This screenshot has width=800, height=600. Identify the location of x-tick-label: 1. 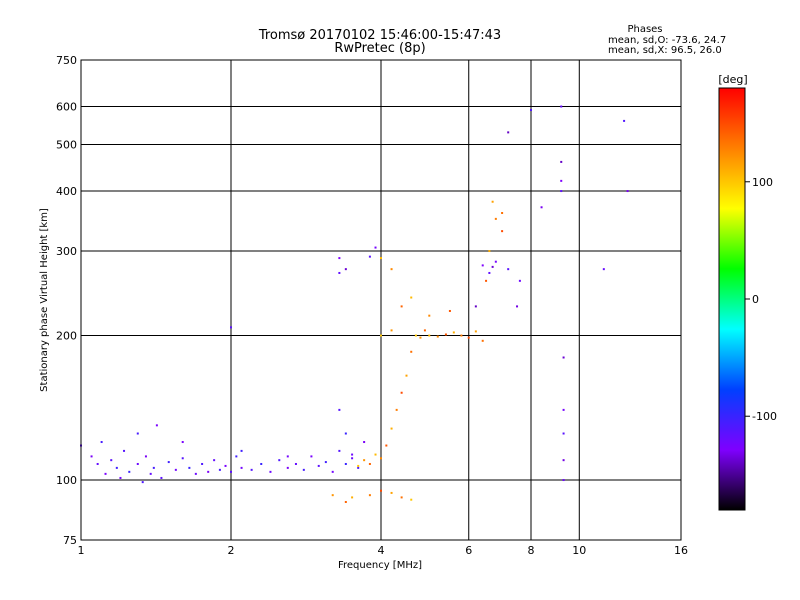
(81, 550).